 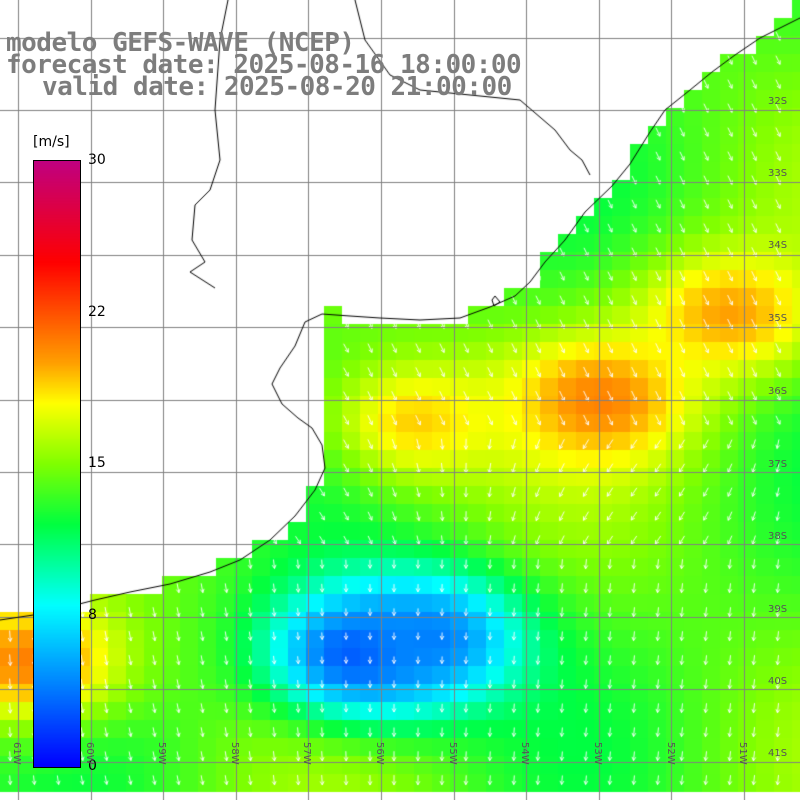 I want to click on colorbar-unit: [m/s], so click(x=51, y=142).